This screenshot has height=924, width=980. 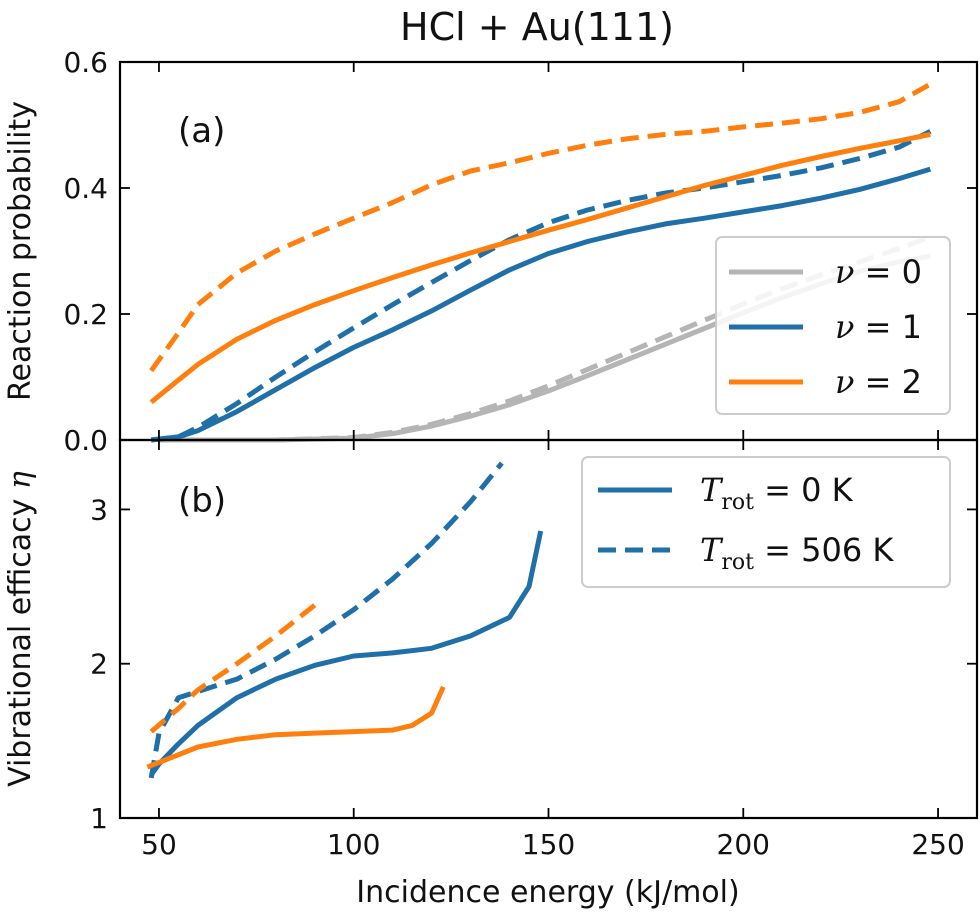 What do you see at coordinates (99, 509) in the screenshot?
I see `y-tick-label: 3` at bounding box center [99, 509].